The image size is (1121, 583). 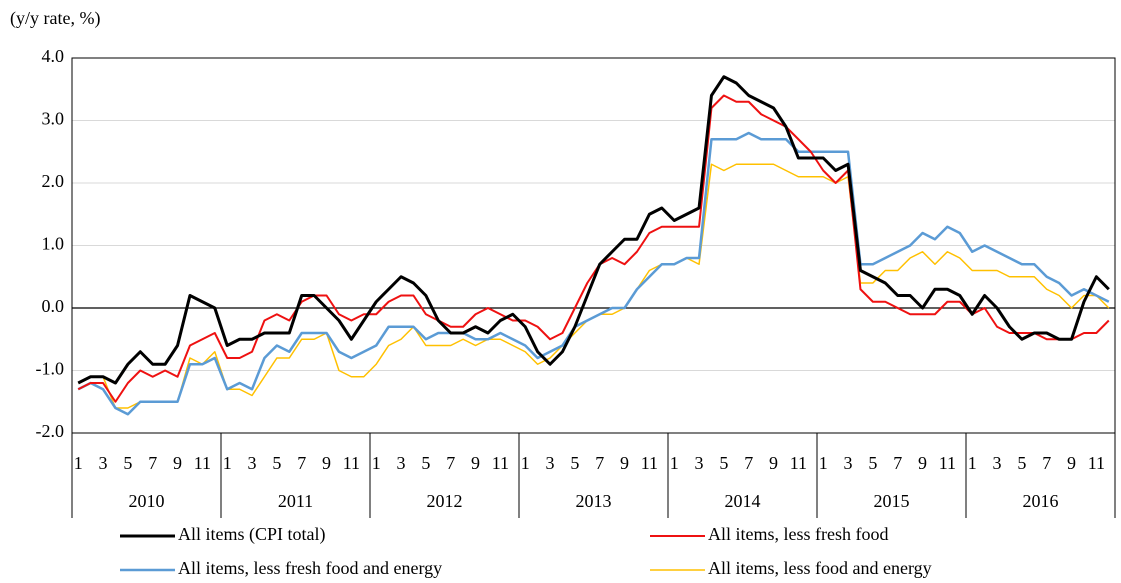 What do you see at coordinates (743, 501) in the screenshot?
I see `year-label: 2014` at bounding box center [743, 501].